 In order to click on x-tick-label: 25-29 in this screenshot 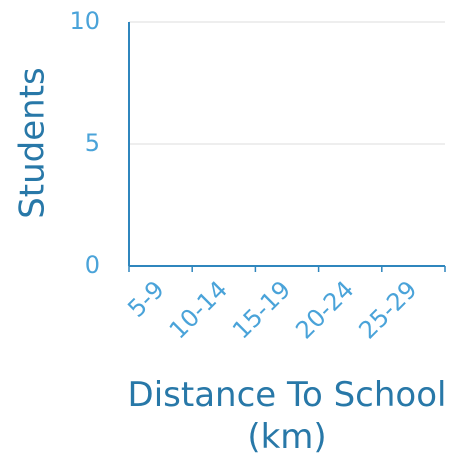, I will do `click(387, 309)`.